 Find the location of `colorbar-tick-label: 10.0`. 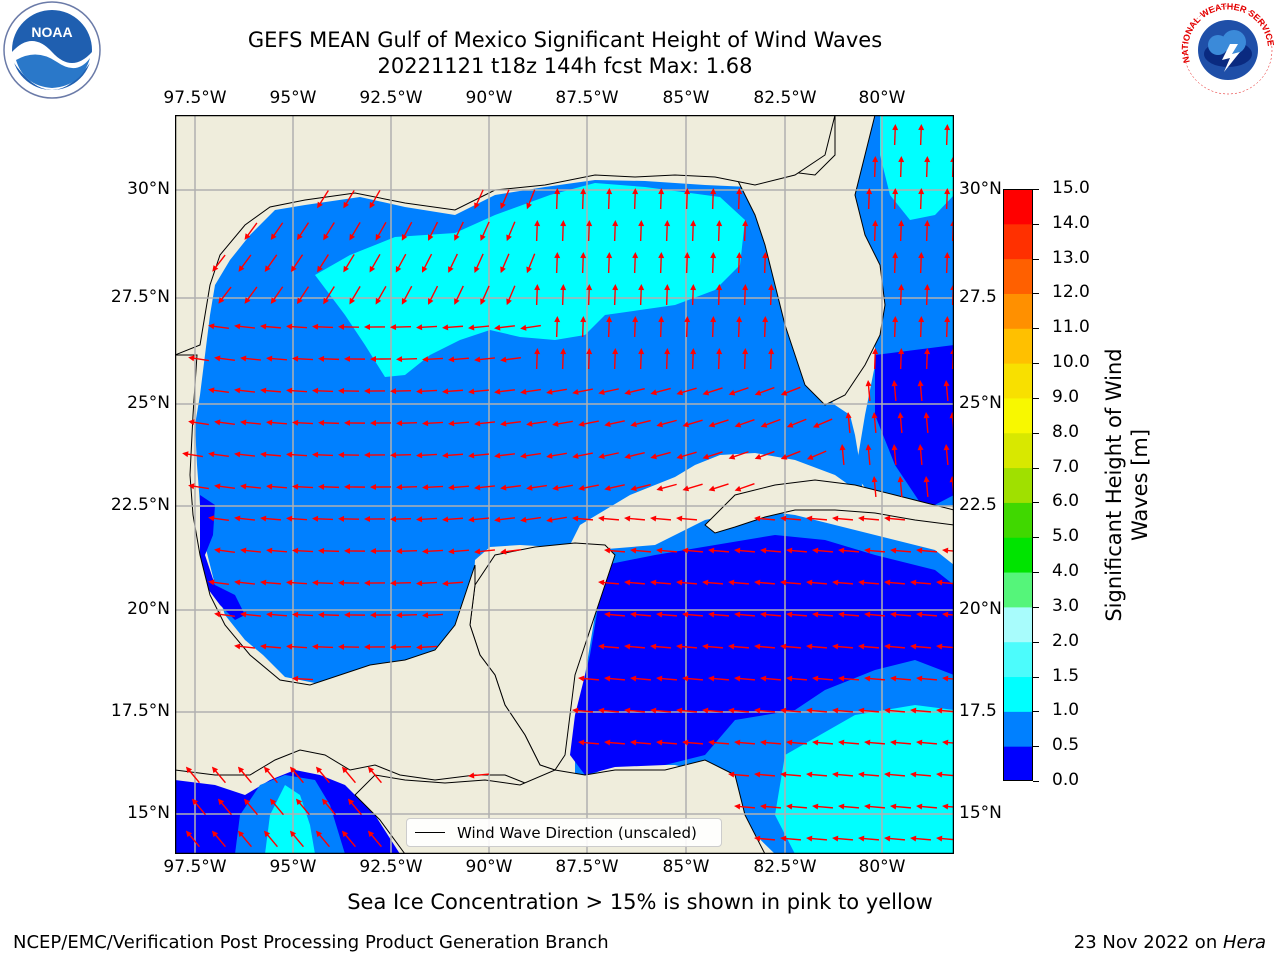

colorbar-tick-label: 10.0 is located at coordinates (1071, 362).